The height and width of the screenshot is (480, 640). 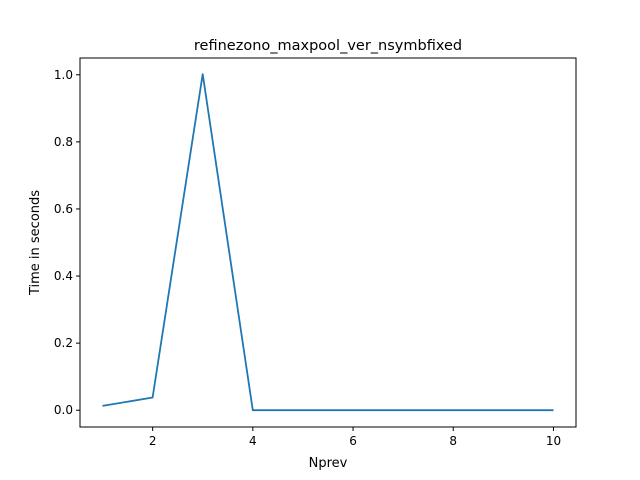 I want to click on y-tick-label: 0.0, so click(x=63, y=410).